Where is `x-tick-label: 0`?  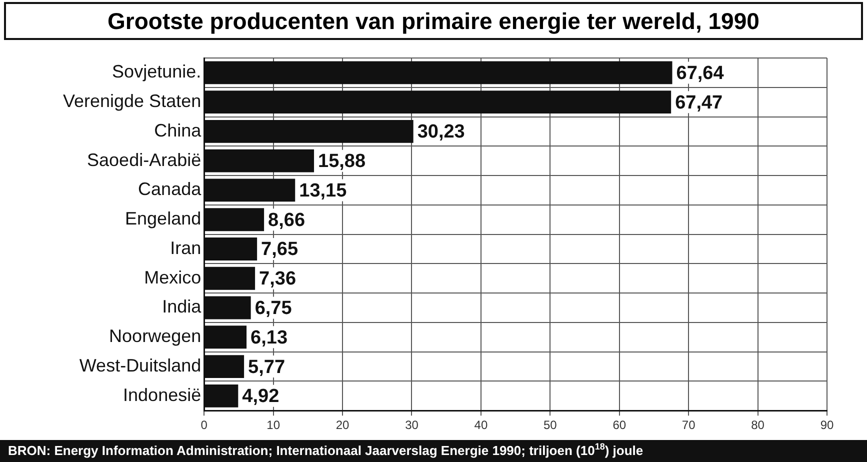 x-tick-label: 0 is located at coordinates (204, 425).